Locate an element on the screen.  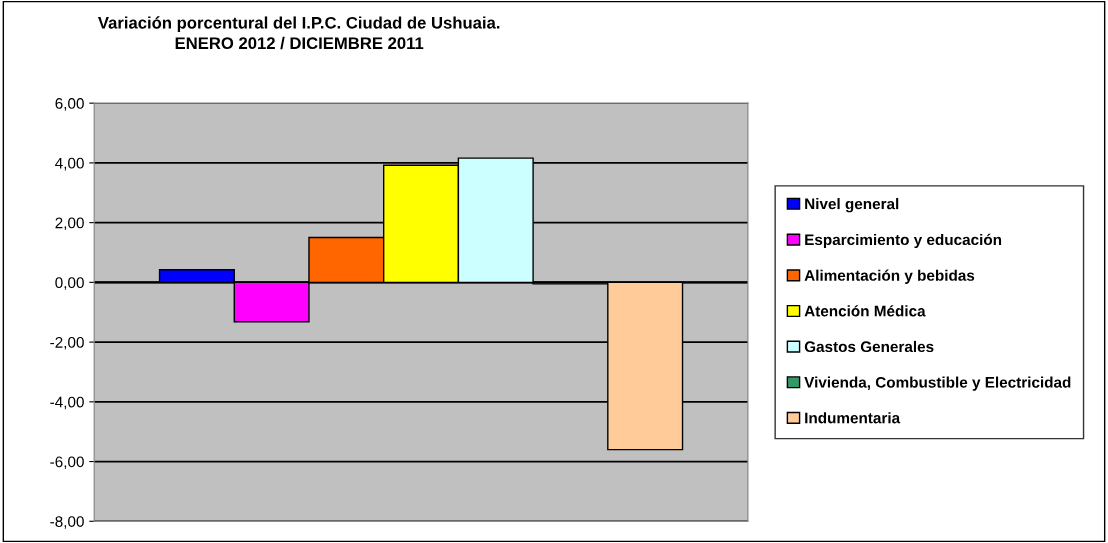
y-tick-label: -8,00 is located at coordinates (67, 522).